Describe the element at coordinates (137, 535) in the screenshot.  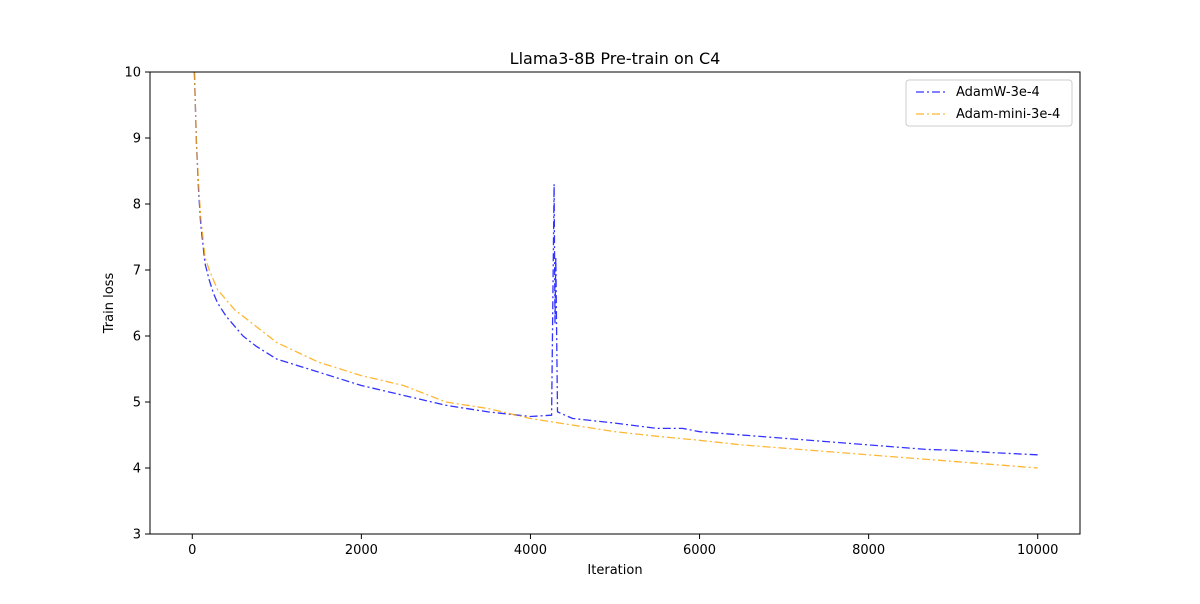
I see `y-tick-label: 3` at that location.